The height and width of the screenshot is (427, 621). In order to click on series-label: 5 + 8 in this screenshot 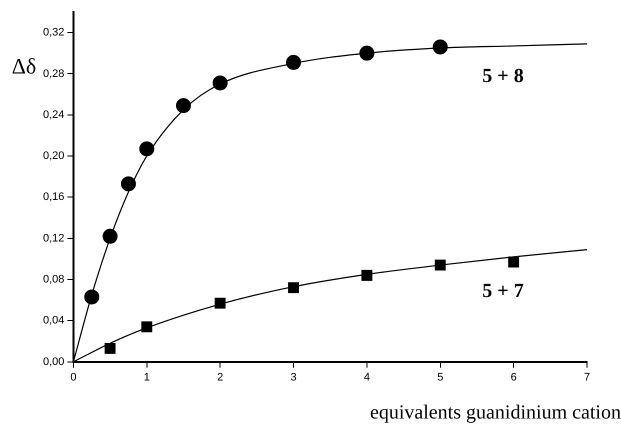, I will do `click(503, 76)`.